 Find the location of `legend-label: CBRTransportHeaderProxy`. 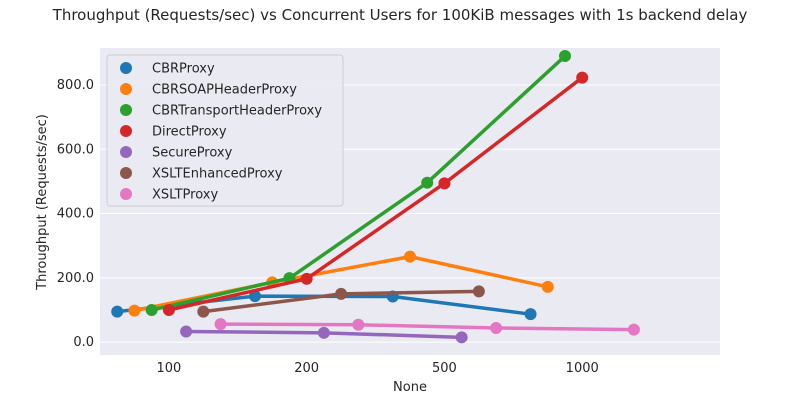

legend-label: CBRTransportHeaderProxy is located at coordinates (237, 111).